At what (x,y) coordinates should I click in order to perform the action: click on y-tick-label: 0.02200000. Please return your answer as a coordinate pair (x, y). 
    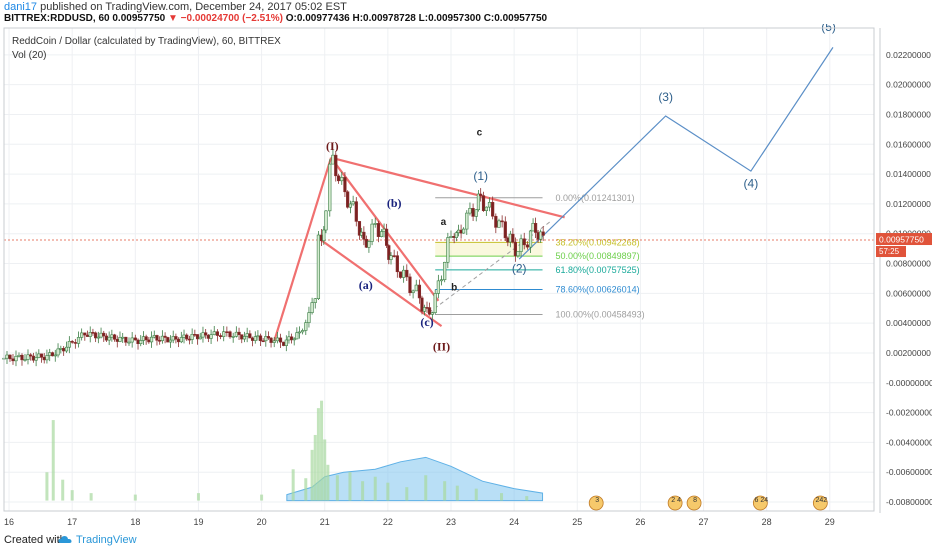
    Looking at the image, I should click on (908, 55).